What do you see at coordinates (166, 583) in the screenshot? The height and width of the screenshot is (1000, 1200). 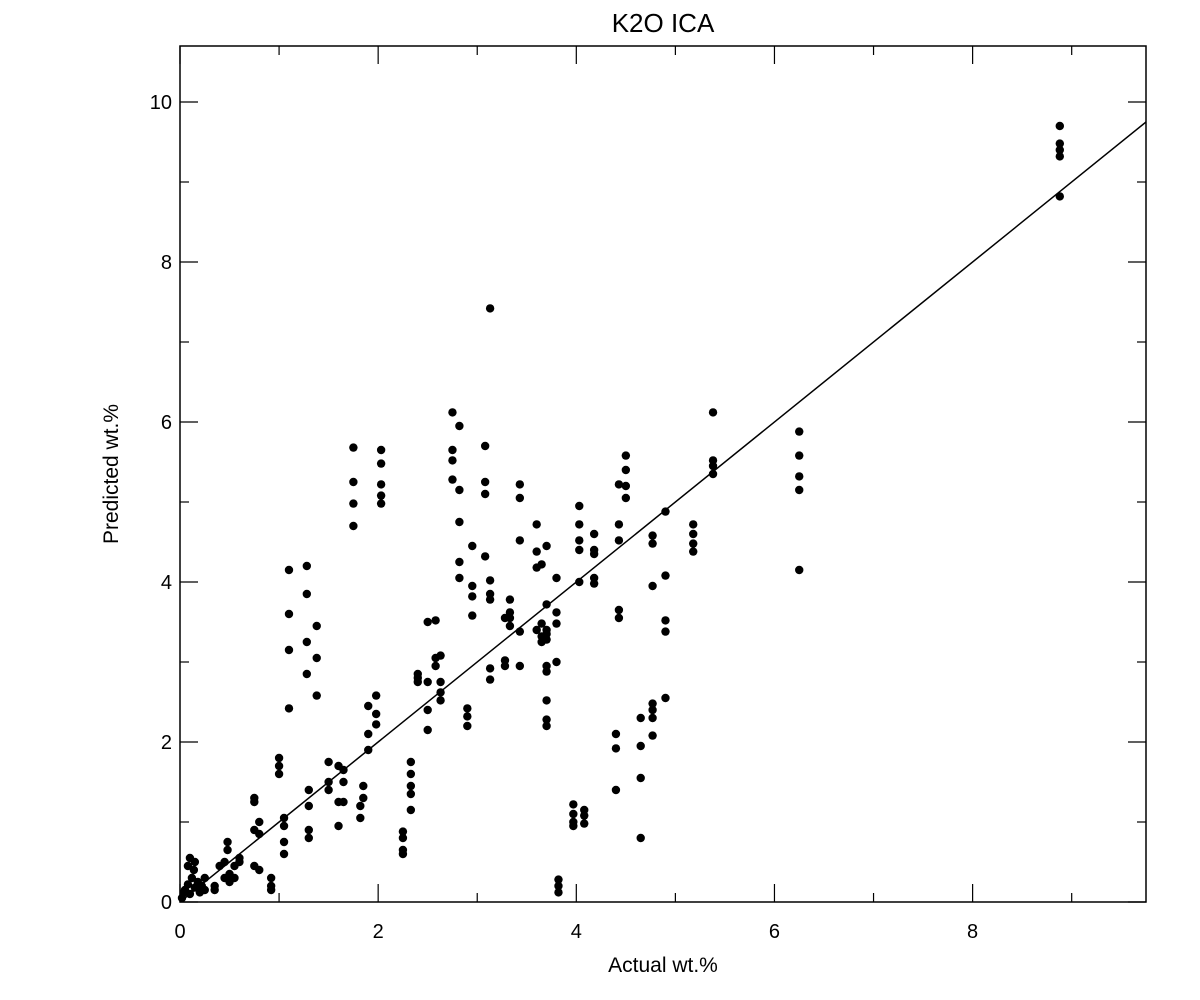 I see `y-tick-label: 4` at bounding box center [166, 583].